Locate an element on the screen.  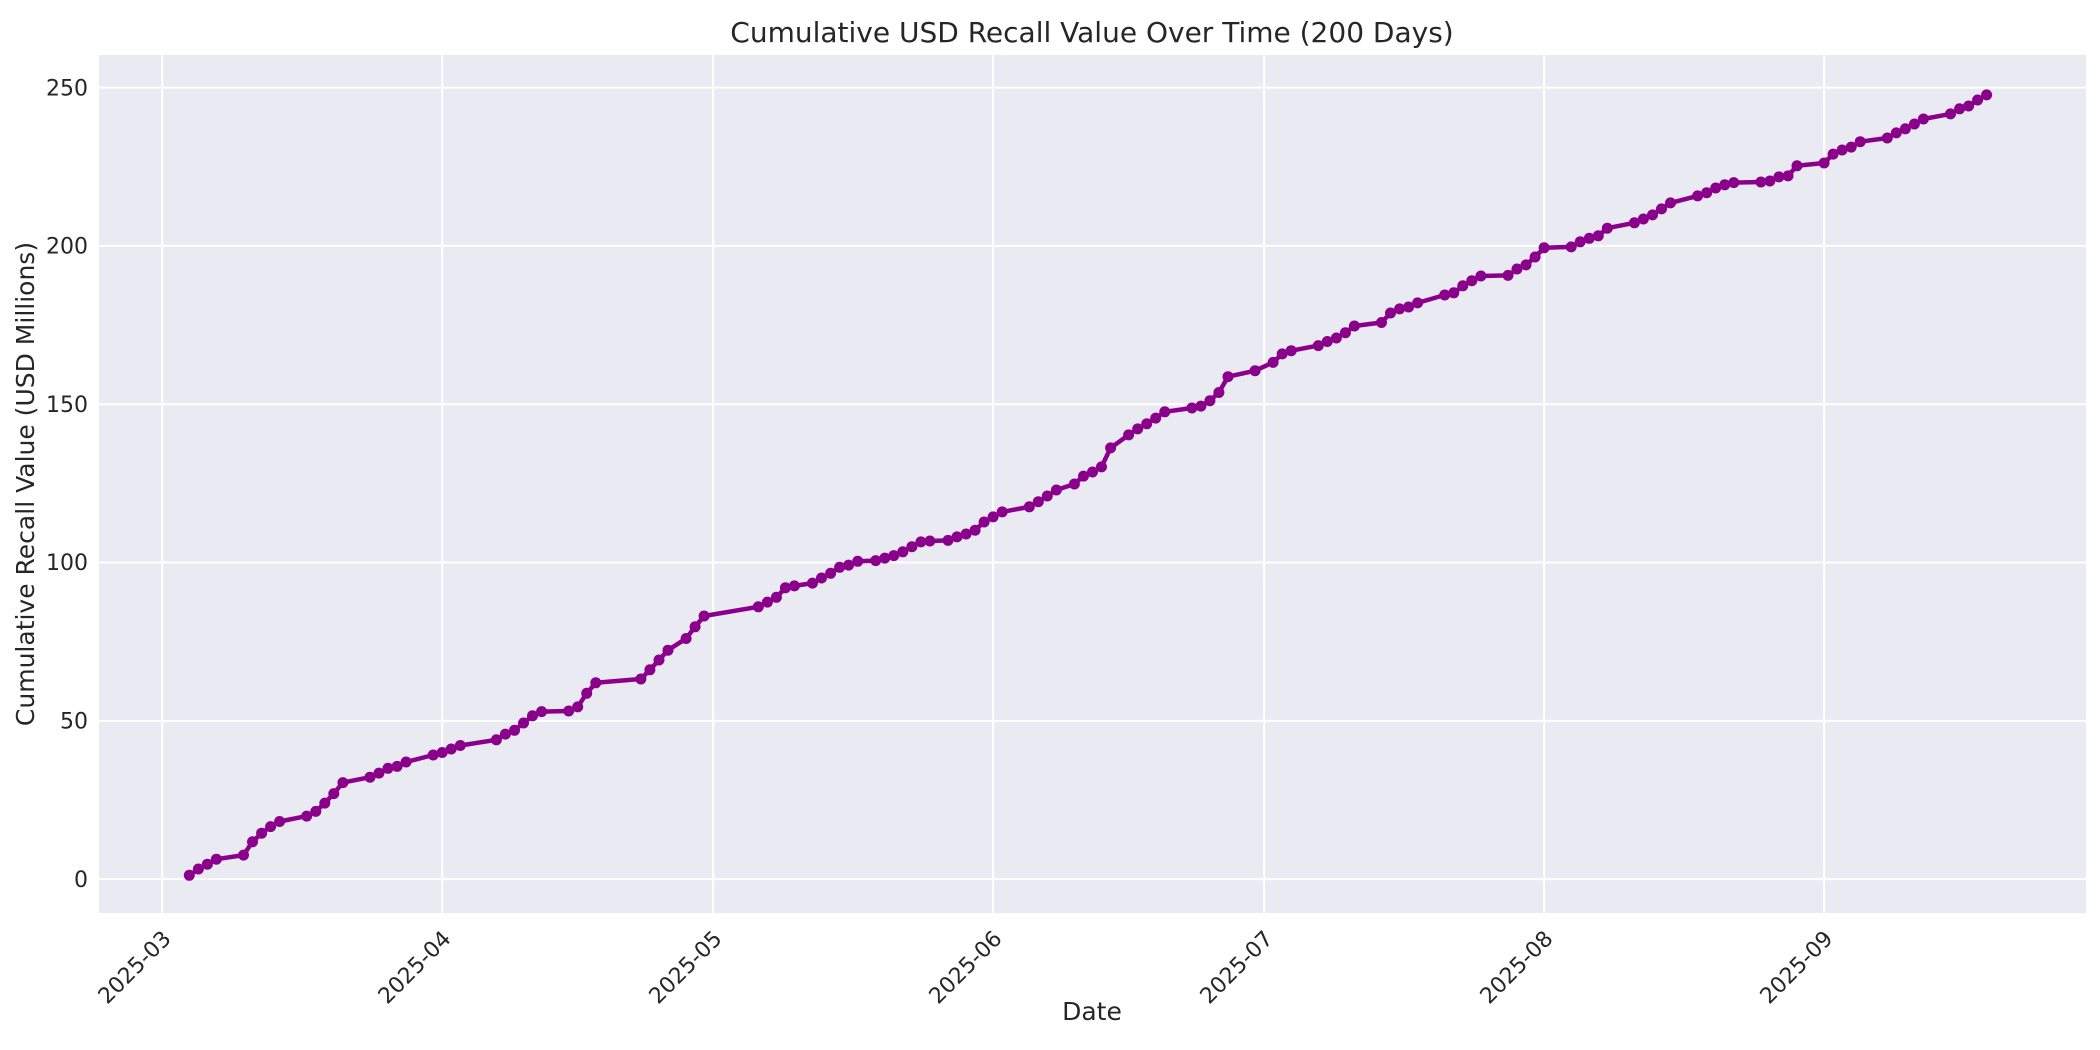
y-tick-150: 150 is located at coordinates (67, 405).